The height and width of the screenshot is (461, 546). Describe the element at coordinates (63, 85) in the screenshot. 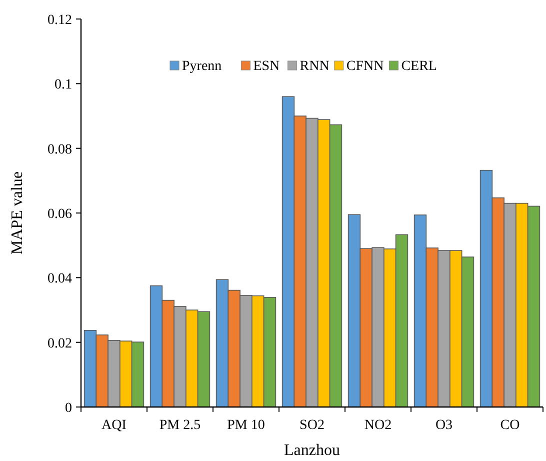

I see `y-tick-label: 0.1` at that location.